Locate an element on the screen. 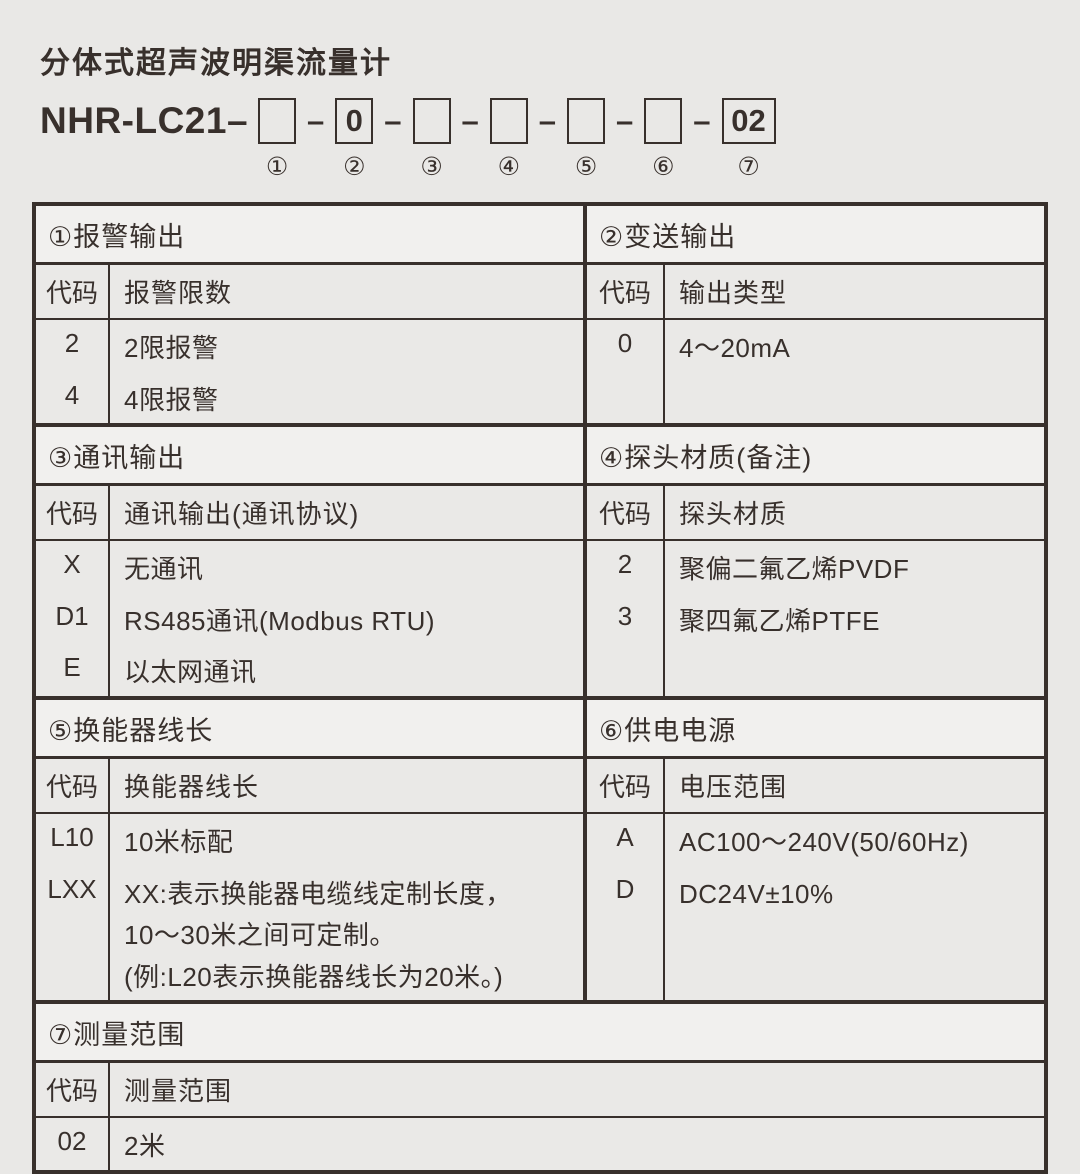 The image size is (1080, 1174). section-transmit-output: ②变送输出 代码 输出类型 0 4～20mA is located at coordinates (813, 315).